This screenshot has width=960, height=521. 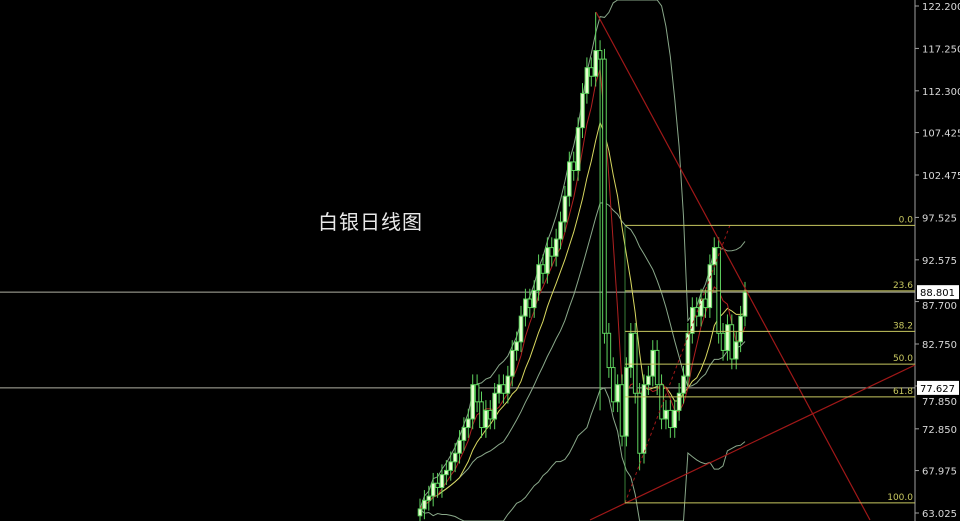 I want to click on y-tick-label: 67.975, so click(x=939, y=472).